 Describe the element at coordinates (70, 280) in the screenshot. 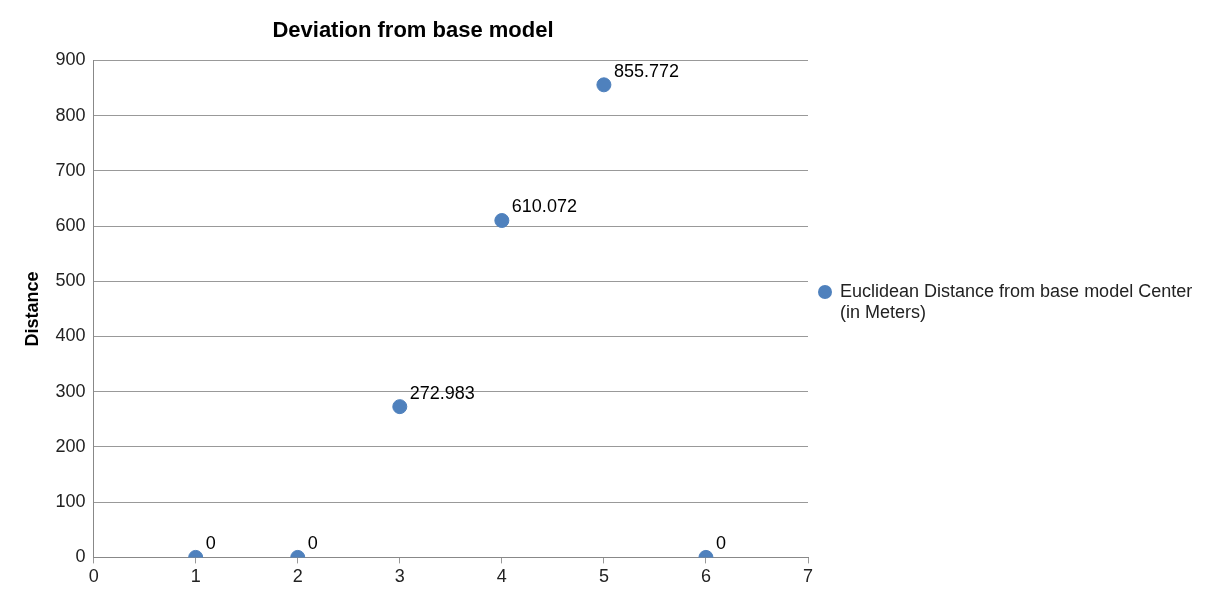

I see `y-tick-label: 500` at that location.